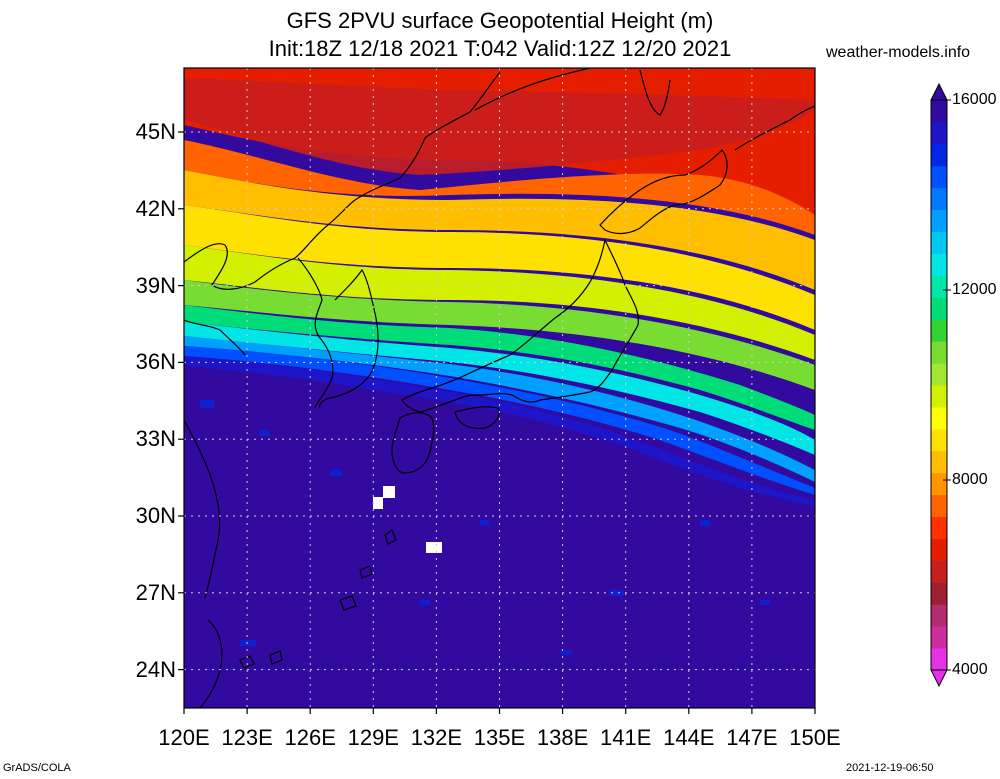 The image size is (1000, 779). I want to click on colorbar-frame, so click(939, 385).